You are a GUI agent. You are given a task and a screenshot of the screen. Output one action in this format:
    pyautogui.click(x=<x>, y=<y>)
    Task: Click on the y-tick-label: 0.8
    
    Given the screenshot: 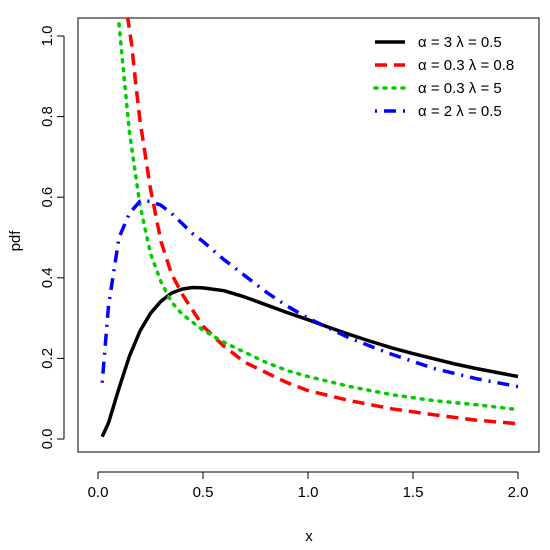 What is the action you would take?
    pyautogui.click(x=47, y=116)
    